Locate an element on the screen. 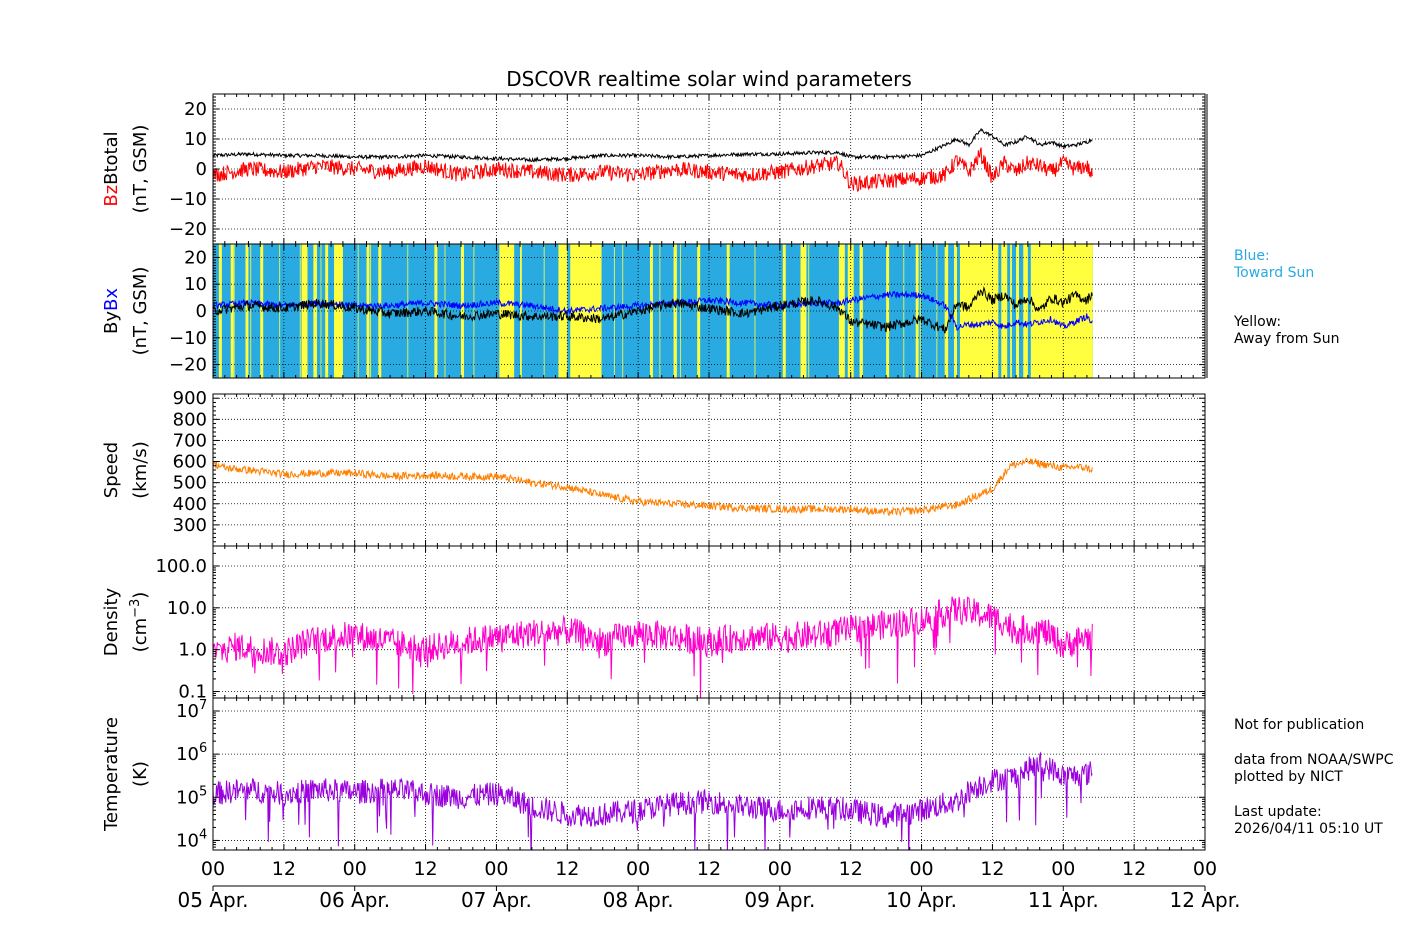 Image resolution: width=1417 pixels, height=944 pixels. panel-bxby: 20 10 0 −10 −20 ByBx (nT, GSM) is located at coordinates (654, 311).